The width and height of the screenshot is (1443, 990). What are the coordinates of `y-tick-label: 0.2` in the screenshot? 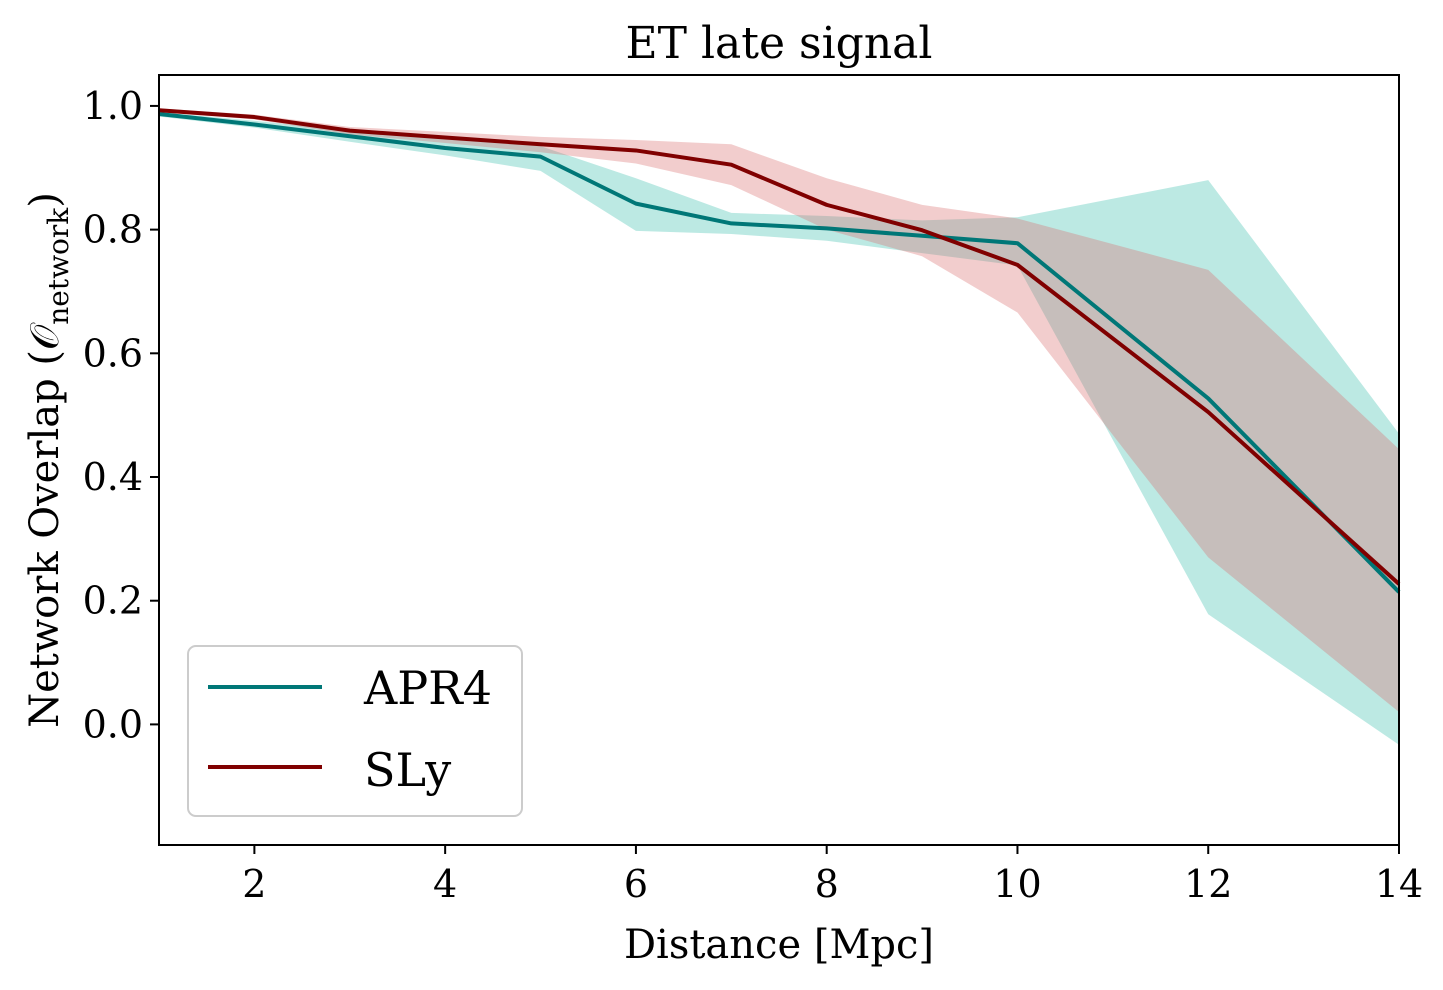 It's located at (113, 601).